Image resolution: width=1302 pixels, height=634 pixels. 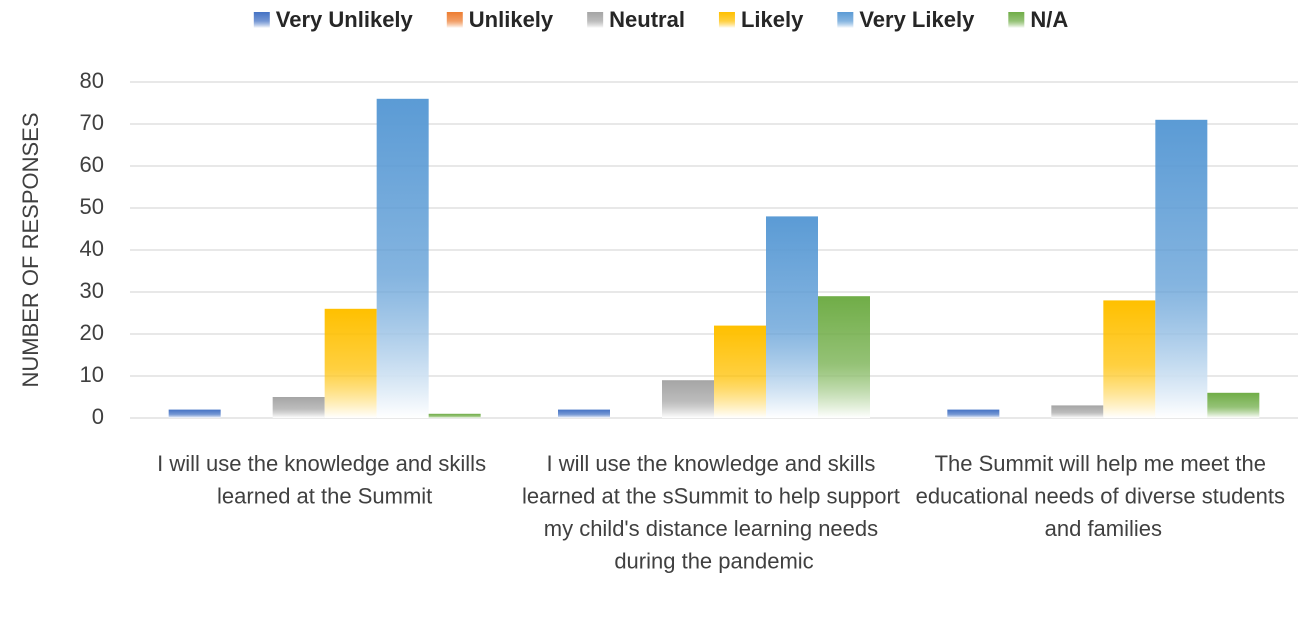 What do you see at coordinates (92, 206) in the screenshot?
I see `y-tick-label: 50` at bounding box center [92, 206].